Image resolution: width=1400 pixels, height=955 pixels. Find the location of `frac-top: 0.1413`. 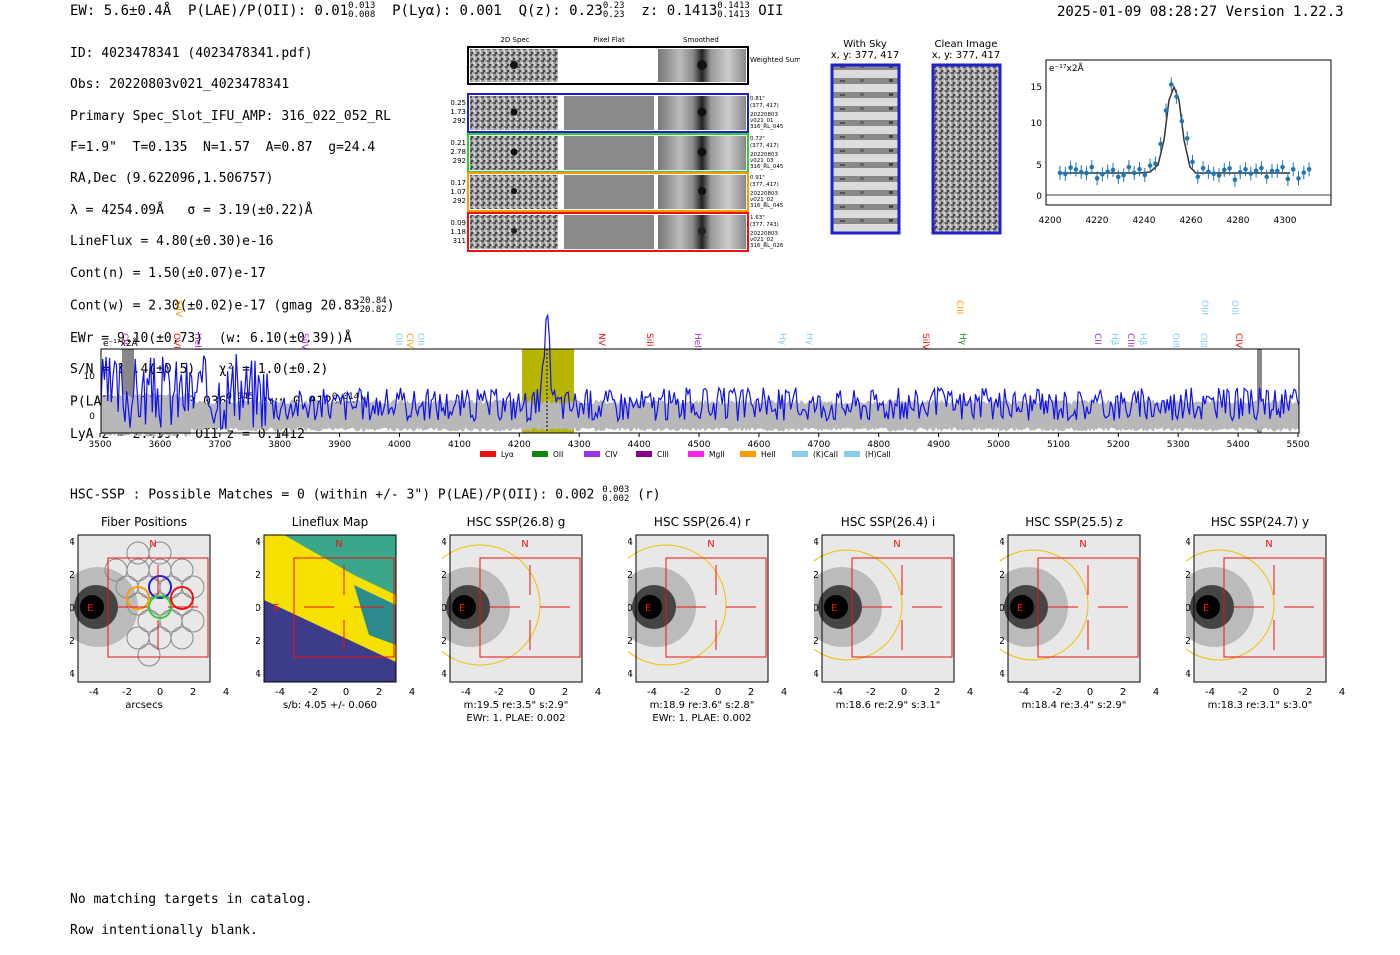

frac-top: 0.1413 is located at coordinates (733, 6).